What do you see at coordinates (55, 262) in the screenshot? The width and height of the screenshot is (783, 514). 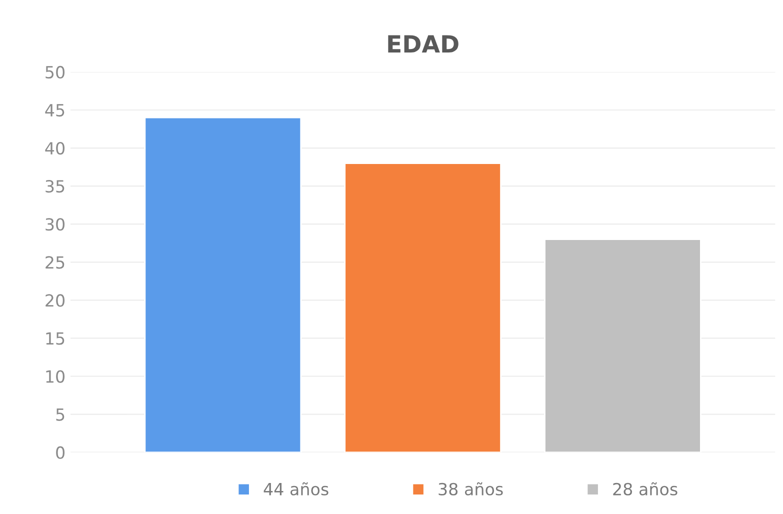 I see `y-tick-label: 25` at bounding box center [55, 262].